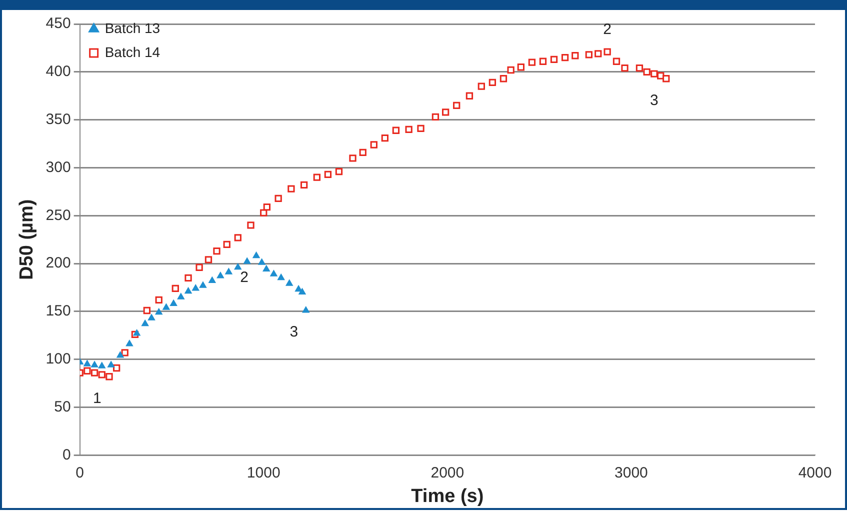 The width and height of the screenshot is (847, 512). I want to click on x-tick-label: 3000, so click(631, 473).